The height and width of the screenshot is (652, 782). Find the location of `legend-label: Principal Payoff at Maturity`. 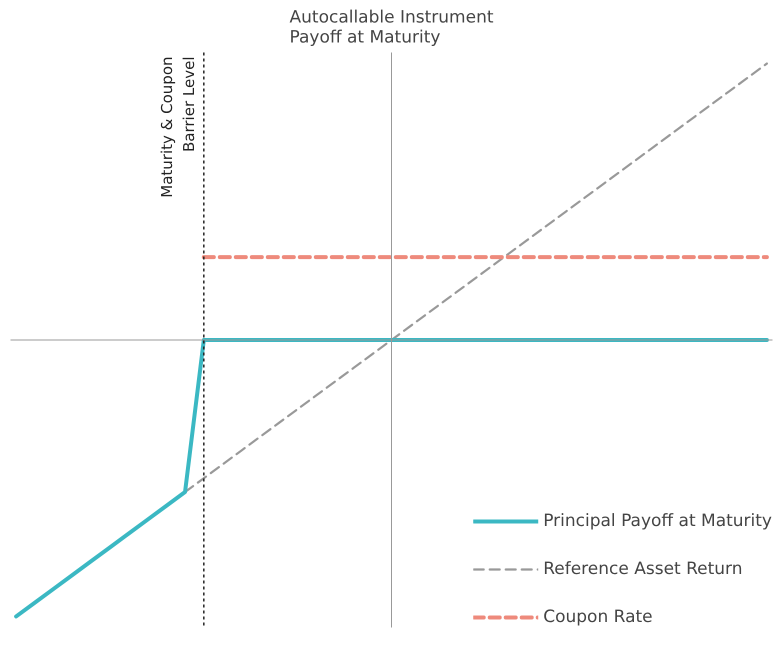

legend-label: Principal Payoff at Maturity is located at coordinates (657, 521).